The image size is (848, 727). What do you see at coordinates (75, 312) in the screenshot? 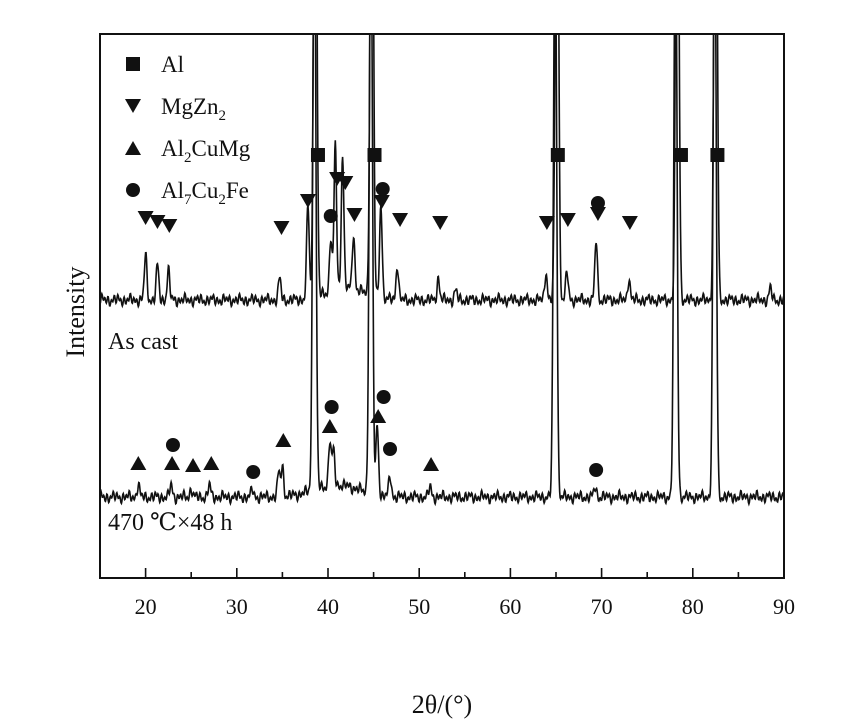
I see `y-axis-title: Intensity` at bounding box center [75, 312].